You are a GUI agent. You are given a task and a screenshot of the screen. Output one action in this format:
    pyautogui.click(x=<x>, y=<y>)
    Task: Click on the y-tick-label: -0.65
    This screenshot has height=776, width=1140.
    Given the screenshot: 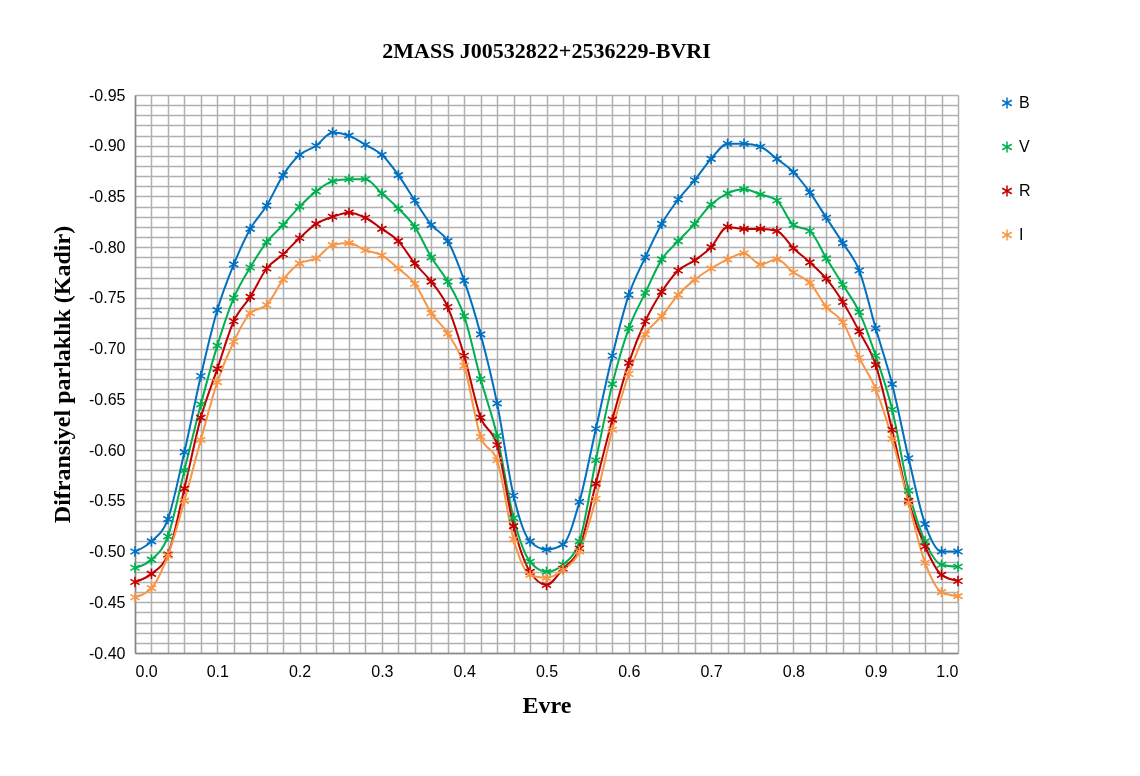 What is the action you would take?
    pyautogui.click(x=107, y=399)
    